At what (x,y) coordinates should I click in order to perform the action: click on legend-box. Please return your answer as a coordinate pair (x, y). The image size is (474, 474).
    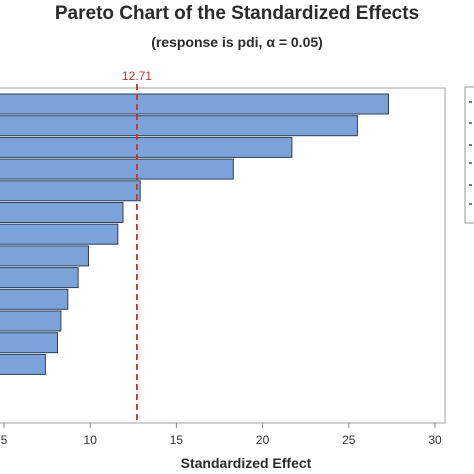
    Looking at the image, I should click on (469, 155).